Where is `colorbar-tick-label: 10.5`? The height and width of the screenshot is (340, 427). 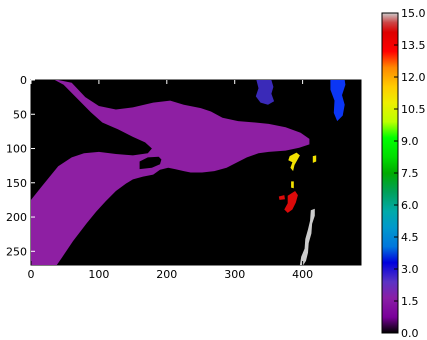
colorbar-tick-label: 10.5 is located at coordinates (413, 109).